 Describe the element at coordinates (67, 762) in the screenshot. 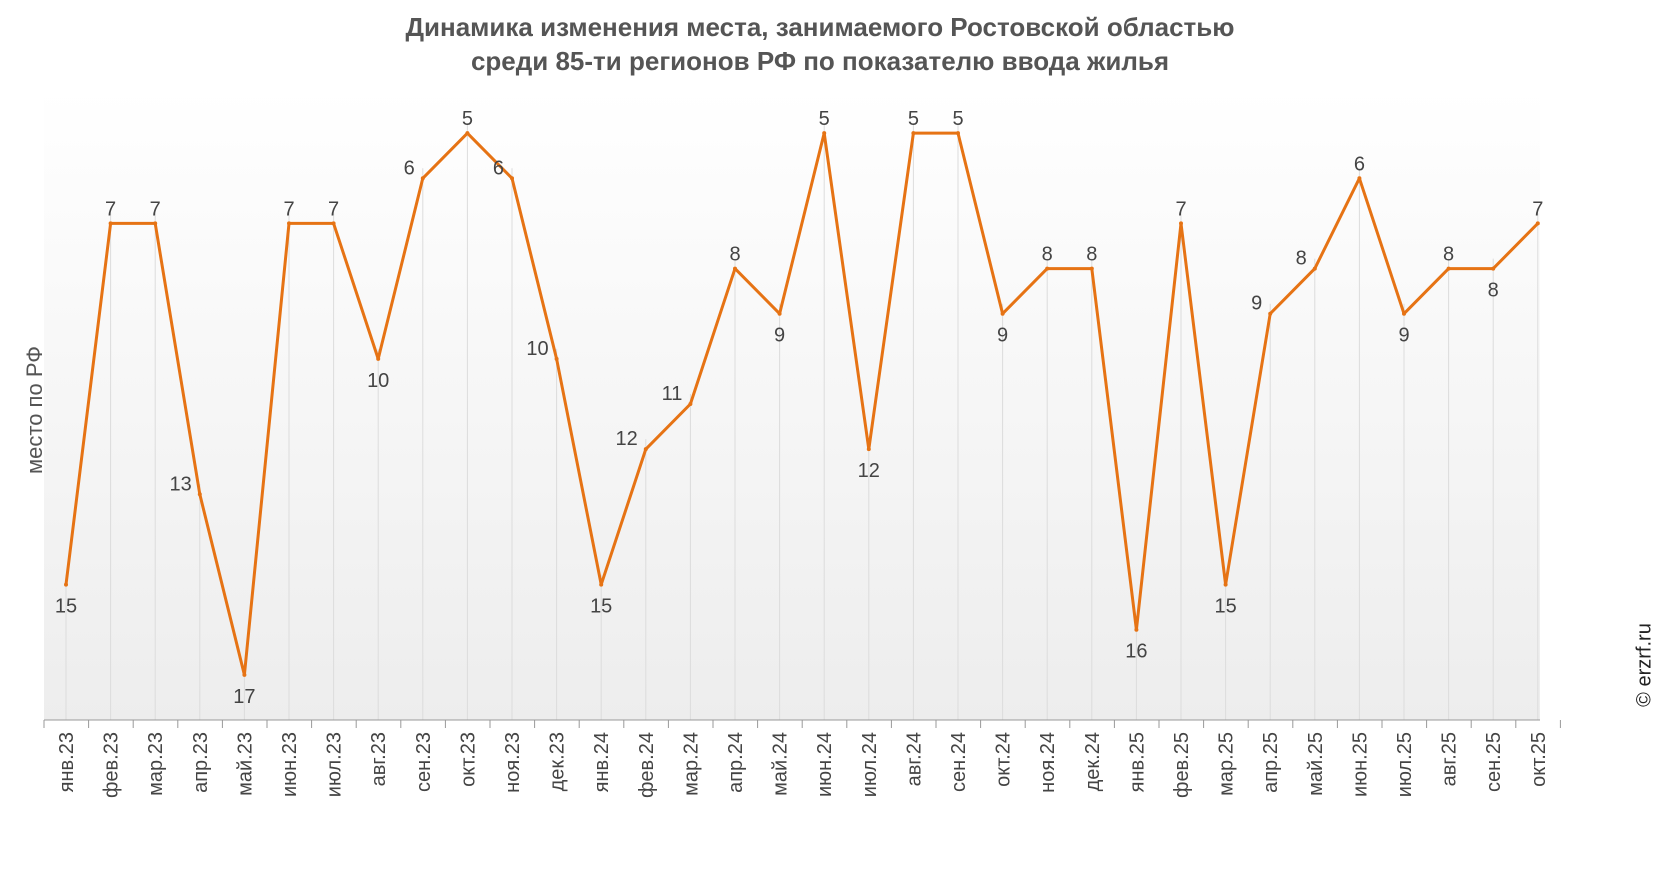

I see `x-tick-label: янв.23` at that location.